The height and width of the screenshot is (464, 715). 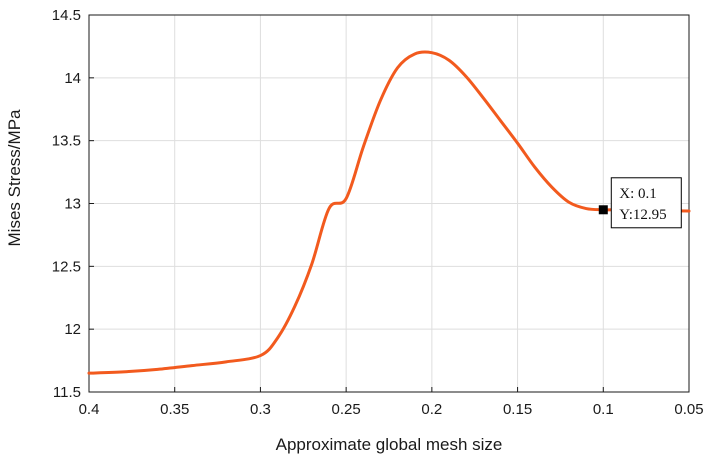 I want to click on y-tick-label: 14, so click(x=72, y=78).